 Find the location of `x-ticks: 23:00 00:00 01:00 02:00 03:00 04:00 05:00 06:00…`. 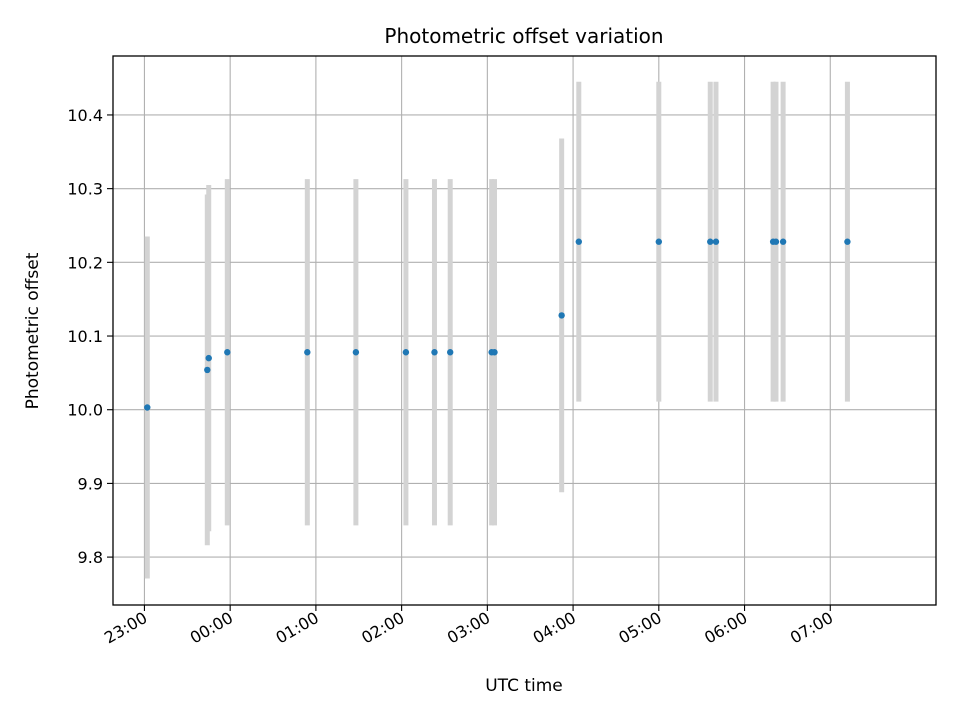

x-ticks: 23:00 00:00 01:00 02:00 03:00 04:00 05:00 06:00… is located at coordinates (468, 626).